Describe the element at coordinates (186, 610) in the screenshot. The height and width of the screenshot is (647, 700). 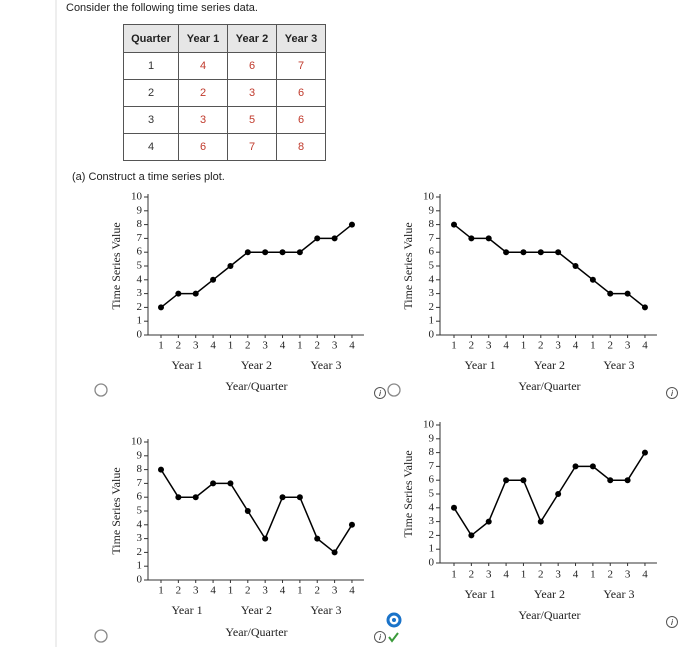
I see `group-label: Year 1` at that location.